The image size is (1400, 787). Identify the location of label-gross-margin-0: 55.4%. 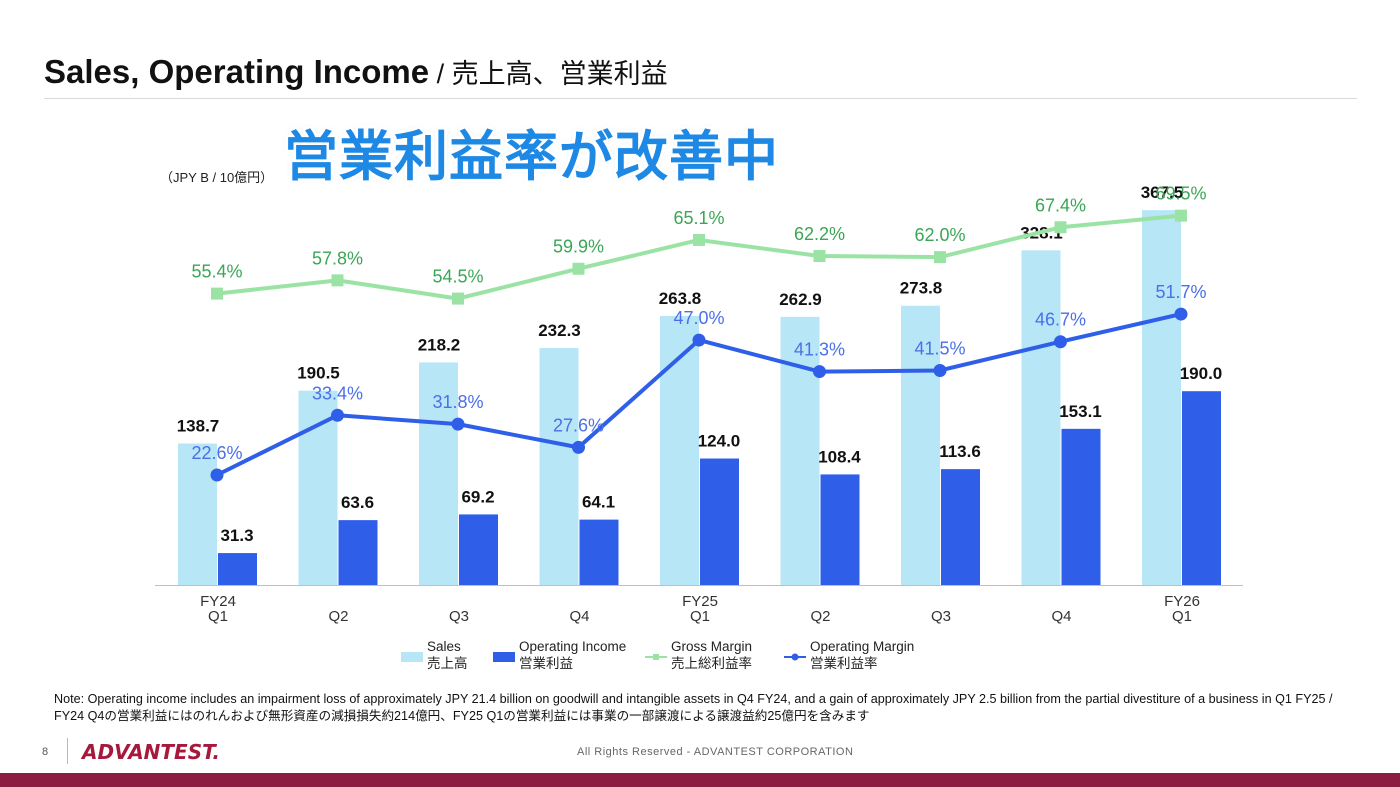
(216, 272).